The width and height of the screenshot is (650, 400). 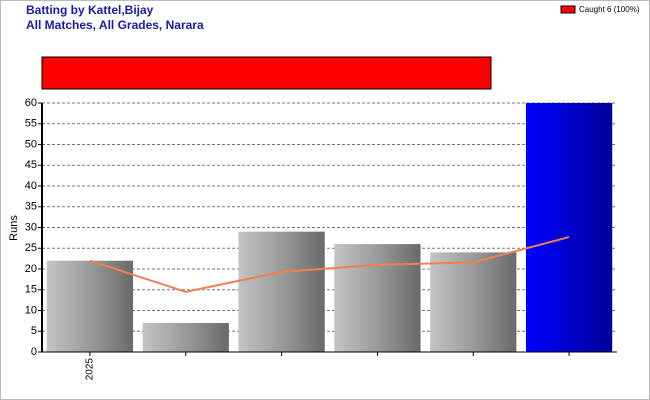 I want to click on y-tick-label: 60, so click(x=31, y=103).